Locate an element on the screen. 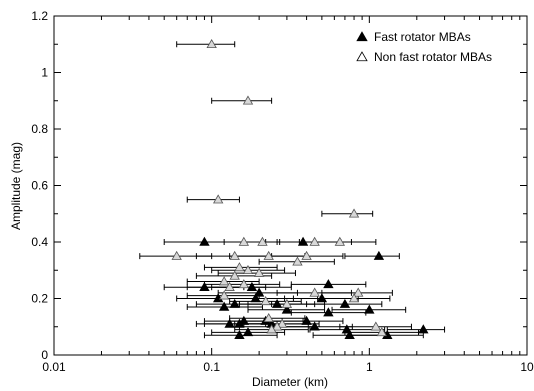  y-tick-label: 1 is located at coordinates (44, 73).